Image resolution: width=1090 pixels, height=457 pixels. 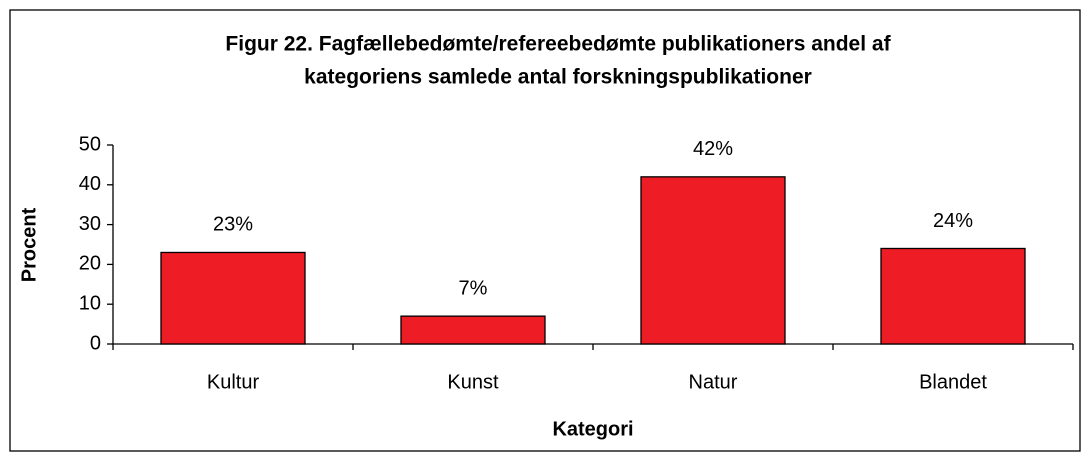 What do you see at coordinates (233, 382) in the screenshot?
I see `x-tick-label: Kultur` at bounding box center [233, 382].